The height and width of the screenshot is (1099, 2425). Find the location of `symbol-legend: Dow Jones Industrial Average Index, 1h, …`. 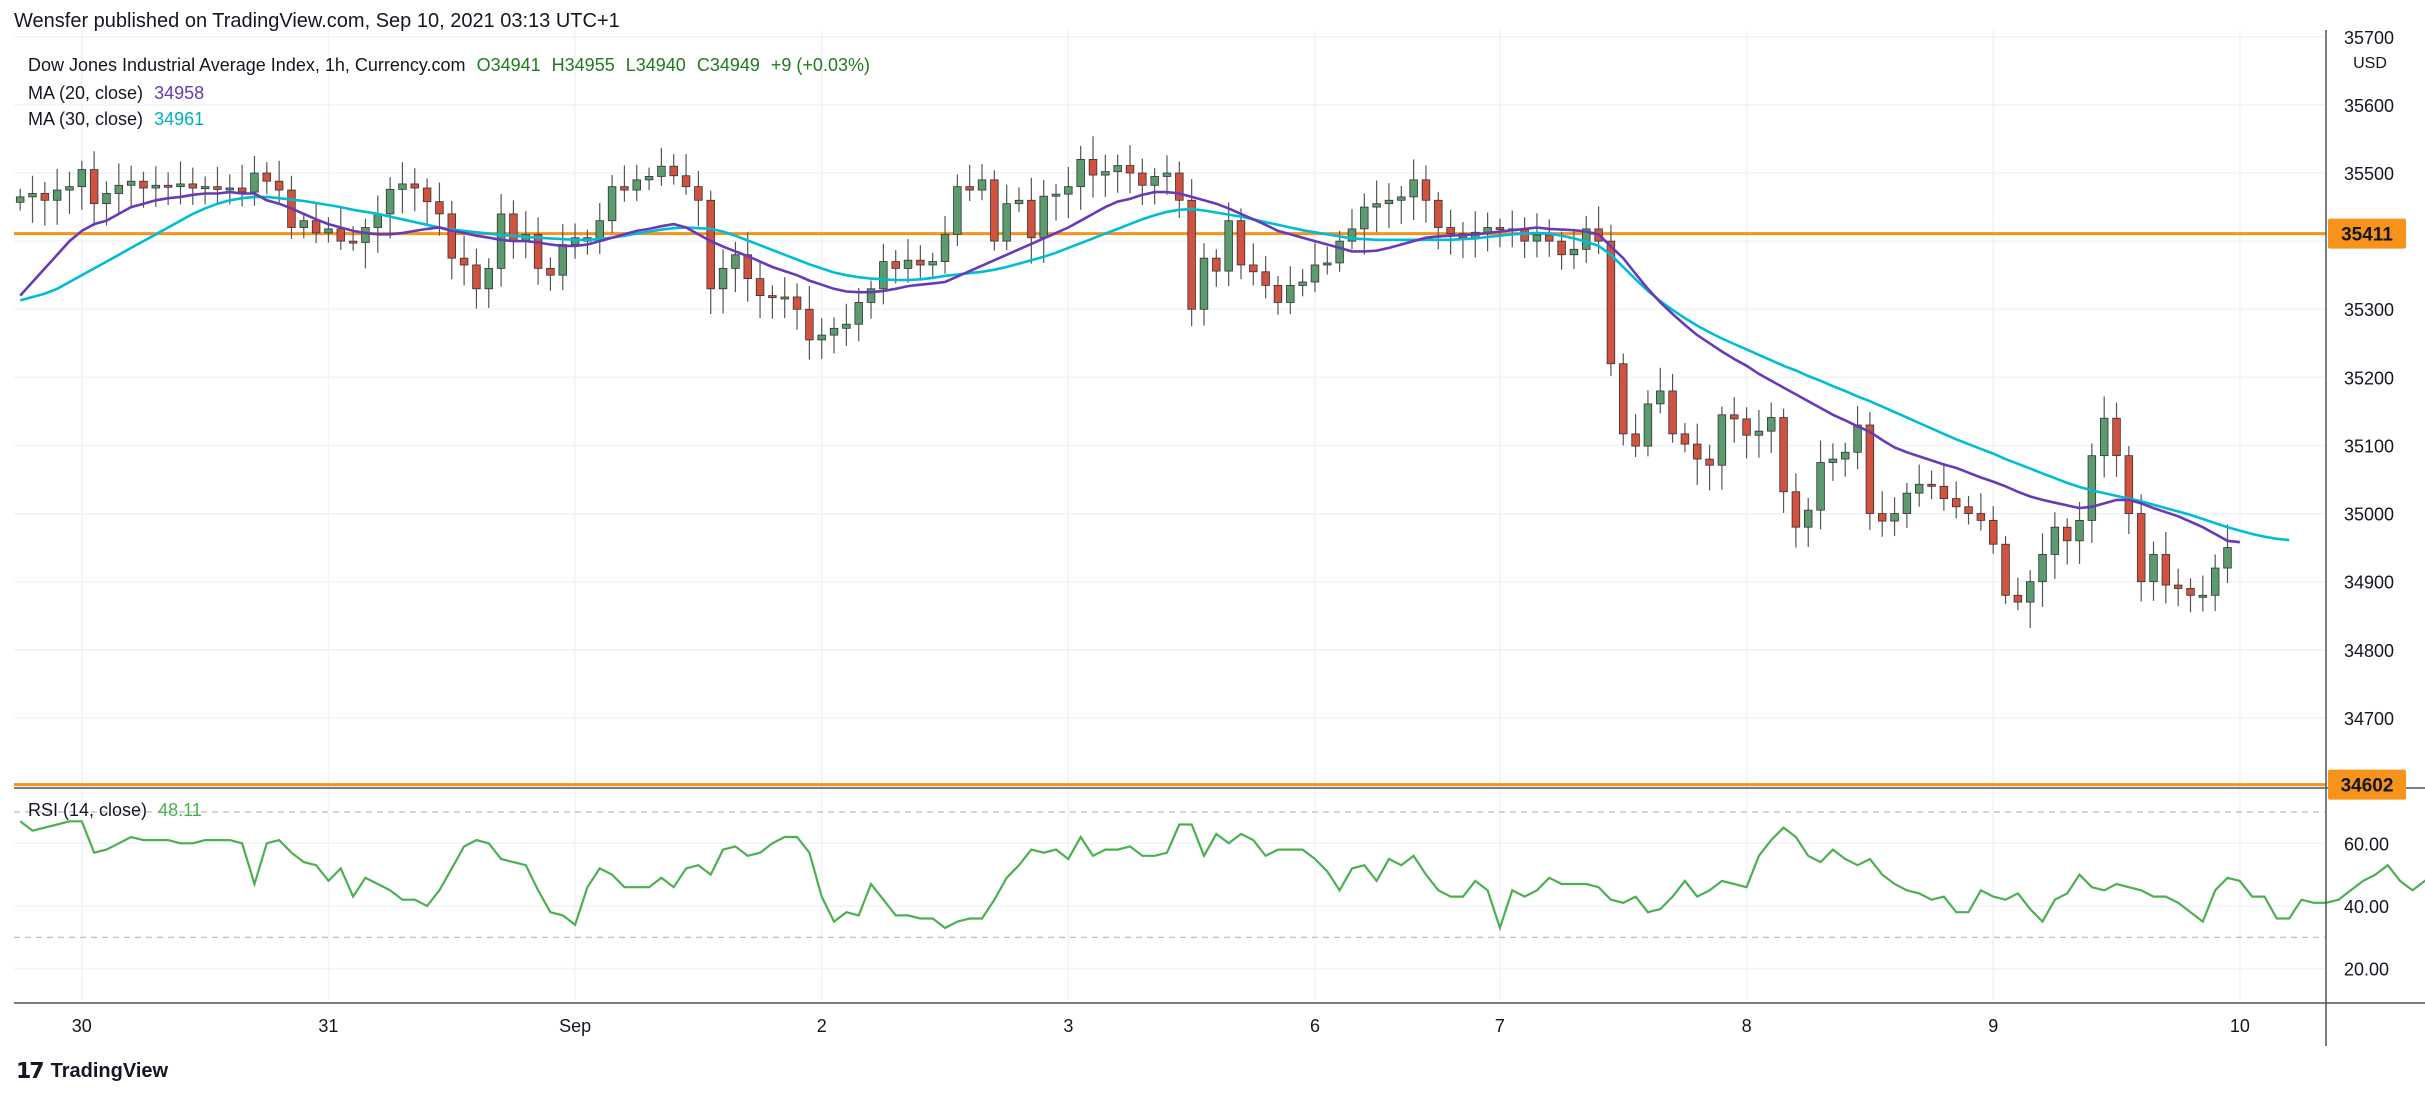

symbol-legend: Dow Jones Industrial Average Index, 1h, … is located at coordinates (452, 65).